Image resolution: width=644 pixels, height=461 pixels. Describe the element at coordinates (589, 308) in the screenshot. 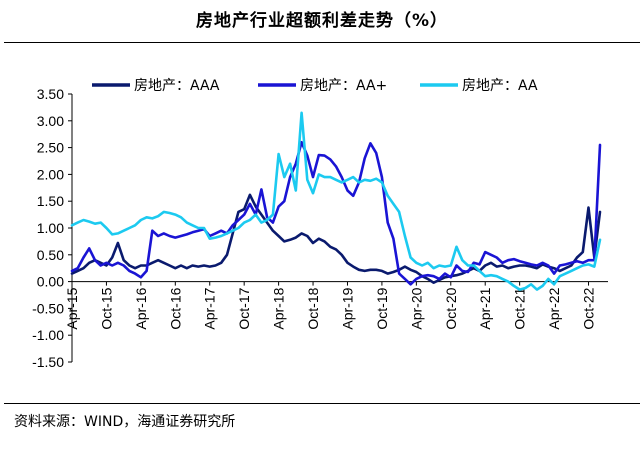

I see `x-tick-label: Oct-22` at that location.